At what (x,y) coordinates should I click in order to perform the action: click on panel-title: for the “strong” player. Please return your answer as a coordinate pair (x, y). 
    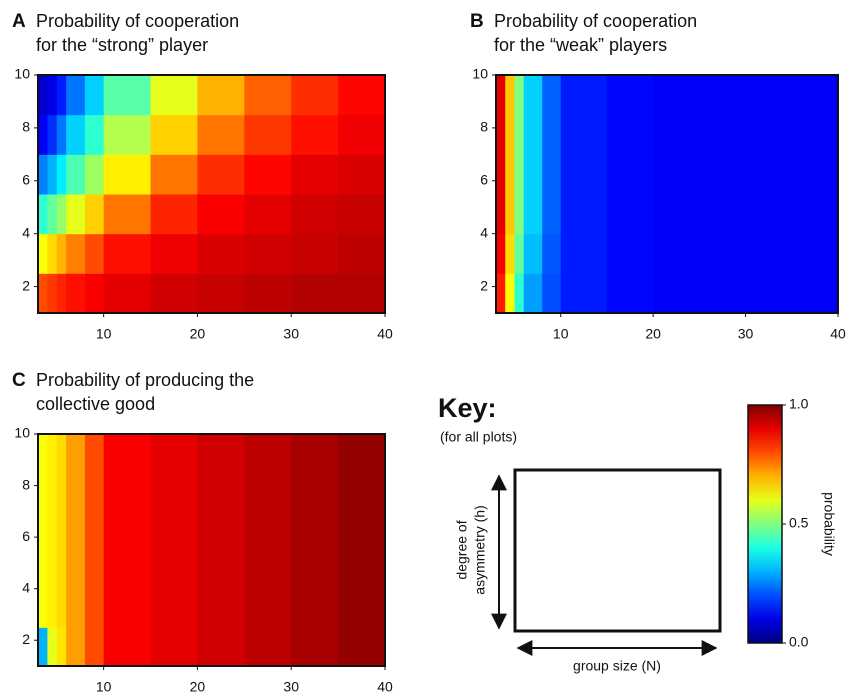
    Looking at the image, I should click on (122, 45).